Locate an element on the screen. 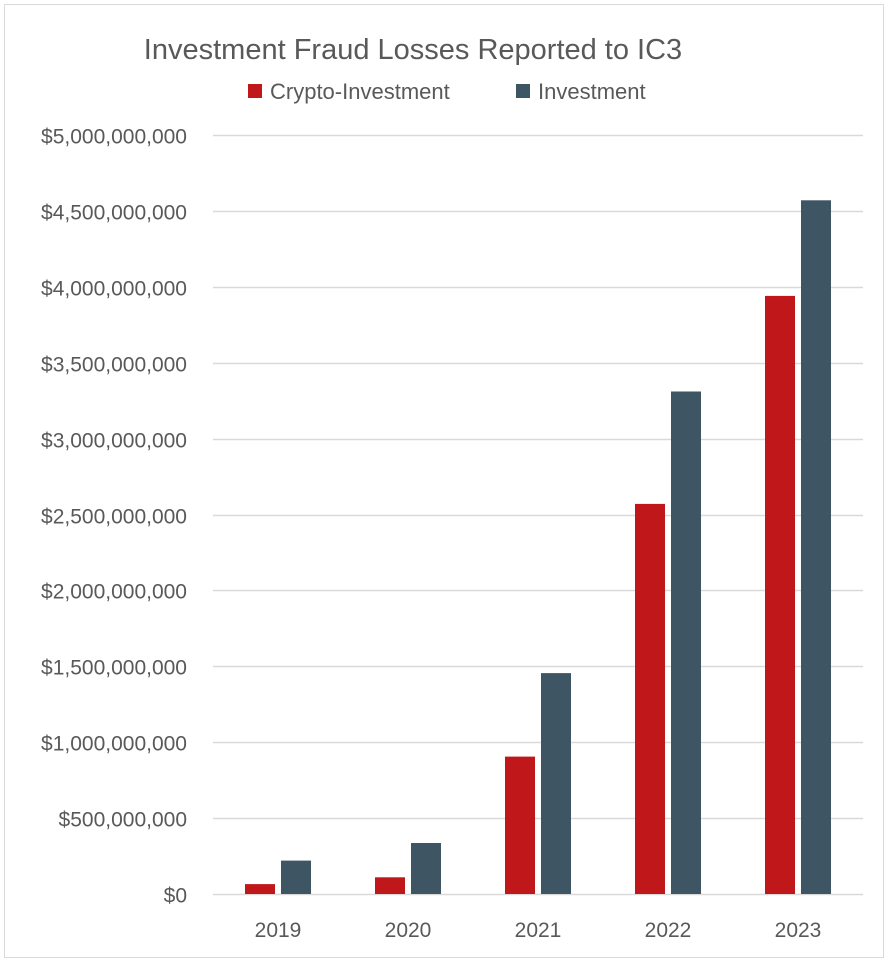 This screenshot has width=889, height=963. x-axis-tick-labels: 2019 2020 2021 2022 2023 is located at coordinates (538, 930).